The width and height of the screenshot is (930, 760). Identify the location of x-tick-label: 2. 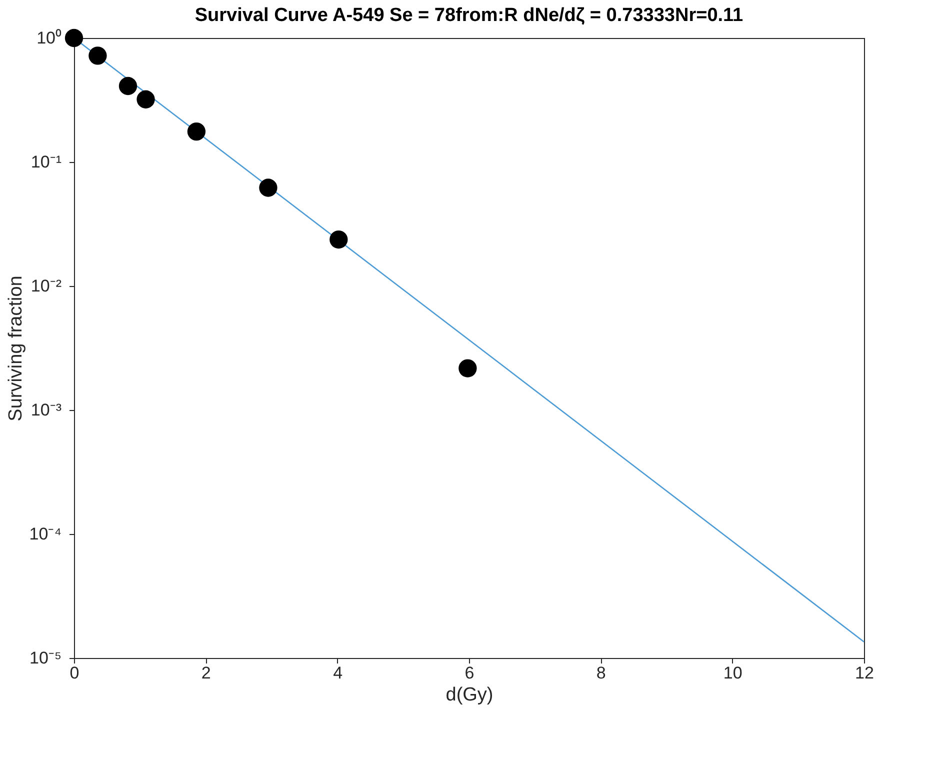
(206, 673).